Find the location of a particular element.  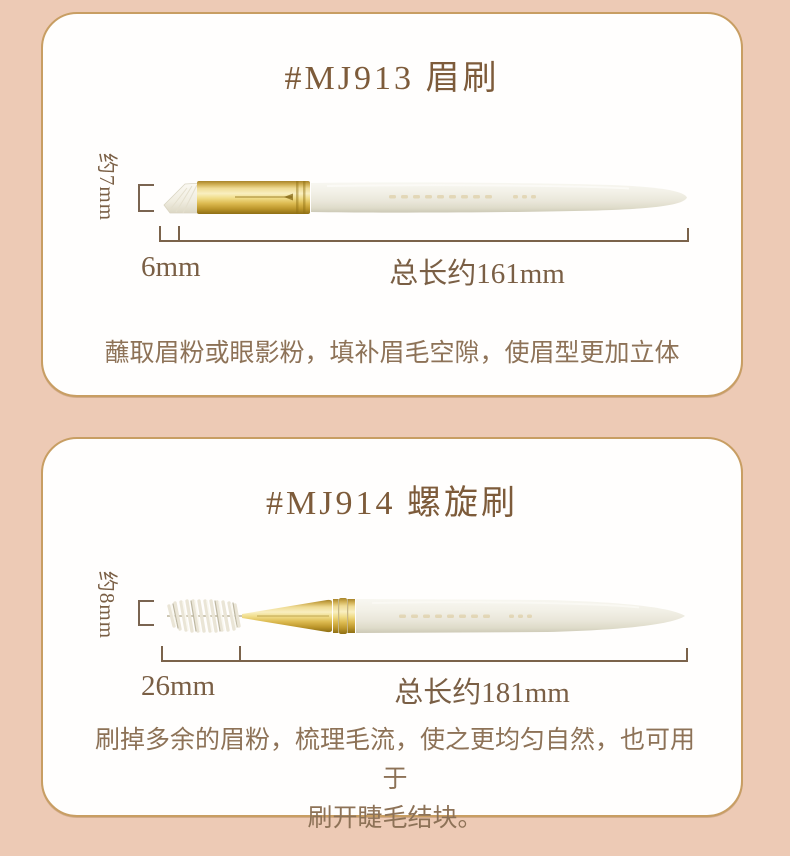

head-height-label: 约7mm is located at coordinates (108, 187).